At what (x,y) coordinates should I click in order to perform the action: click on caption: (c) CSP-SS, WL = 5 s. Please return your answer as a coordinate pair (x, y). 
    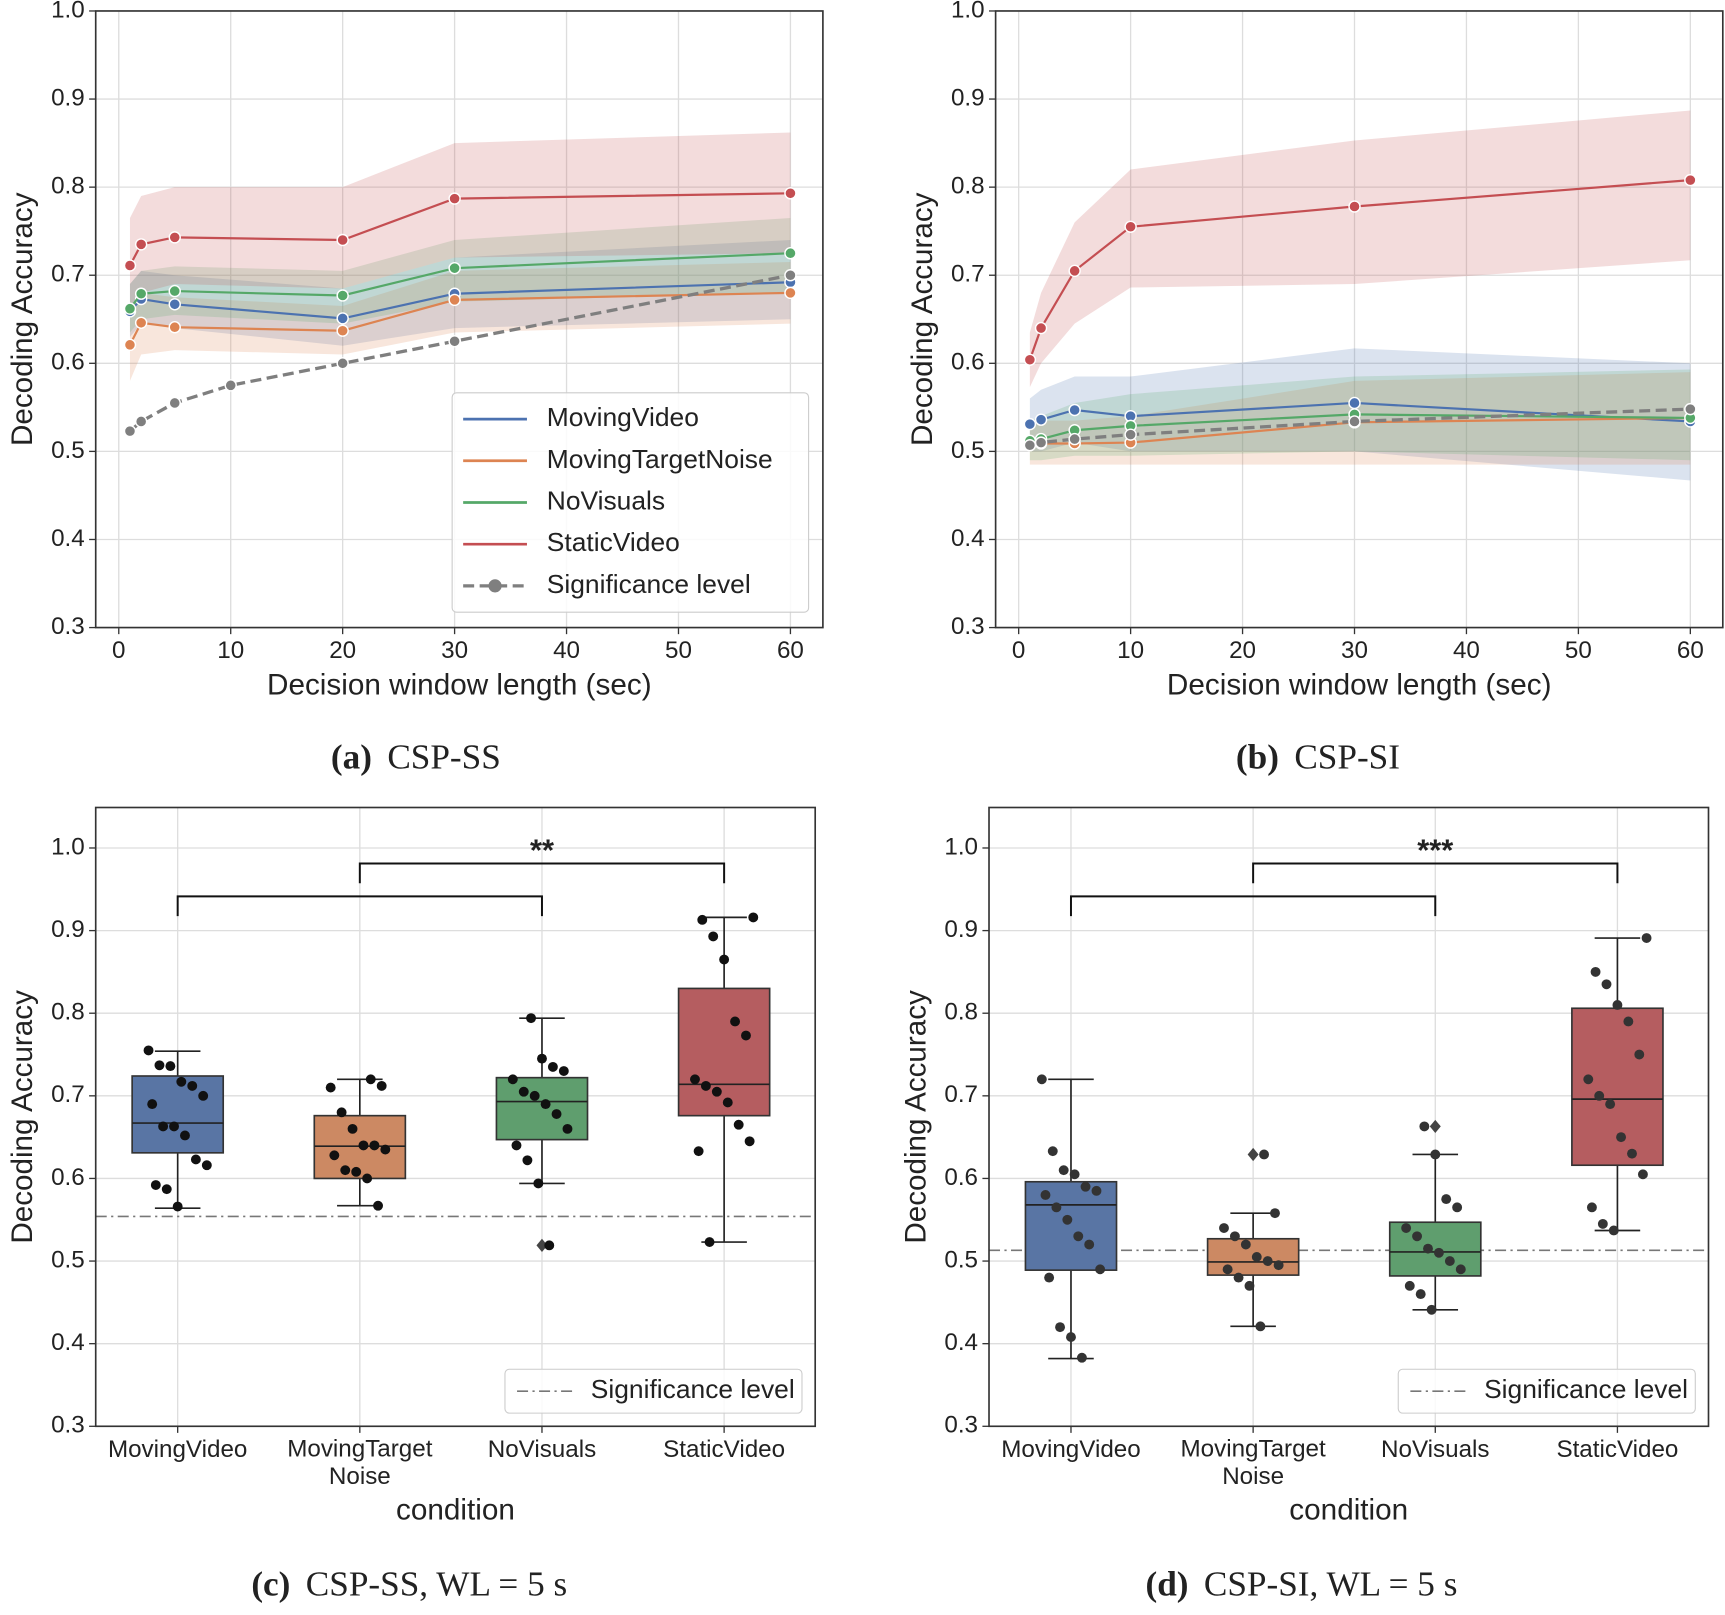
    Looking at the image, I should click on (409, 1584).